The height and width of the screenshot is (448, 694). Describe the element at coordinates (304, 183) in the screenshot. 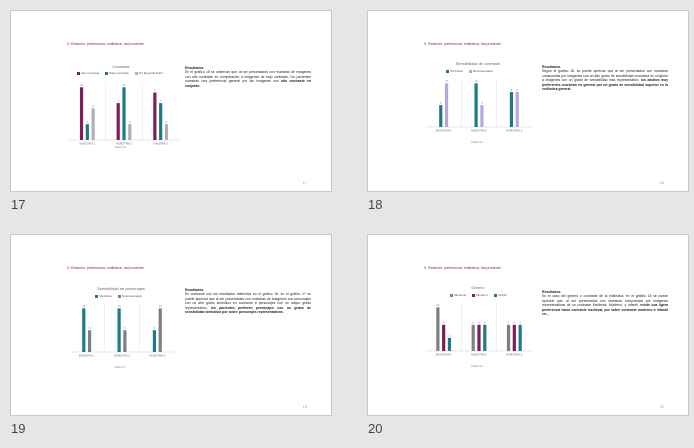

I see `page-number: 17` at that location.